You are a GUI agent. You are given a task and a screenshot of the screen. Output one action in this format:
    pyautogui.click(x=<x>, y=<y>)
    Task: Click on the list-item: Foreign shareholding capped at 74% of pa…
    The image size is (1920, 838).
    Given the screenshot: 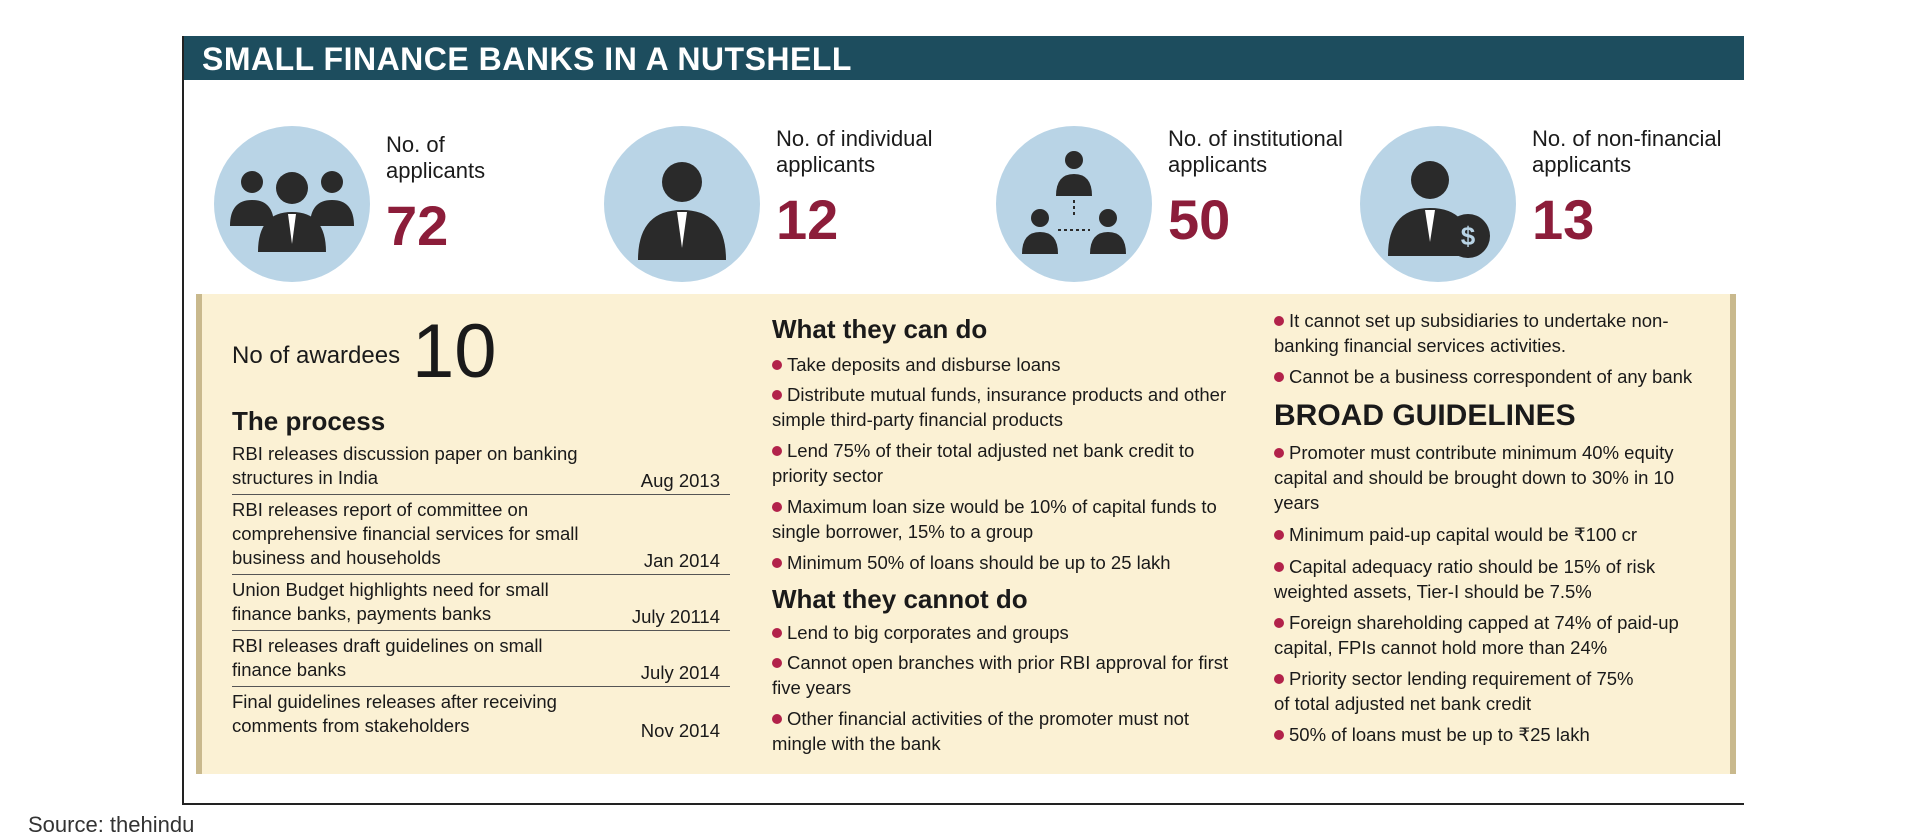 What is the action you would take?
    pyautogui.click(x=1476, y=635)
    